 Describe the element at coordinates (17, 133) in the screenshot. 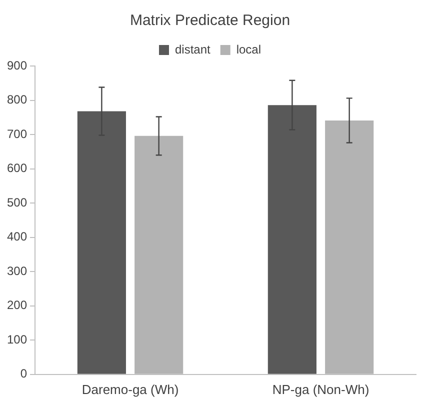

I see `y-tick-label: 700` at that location.